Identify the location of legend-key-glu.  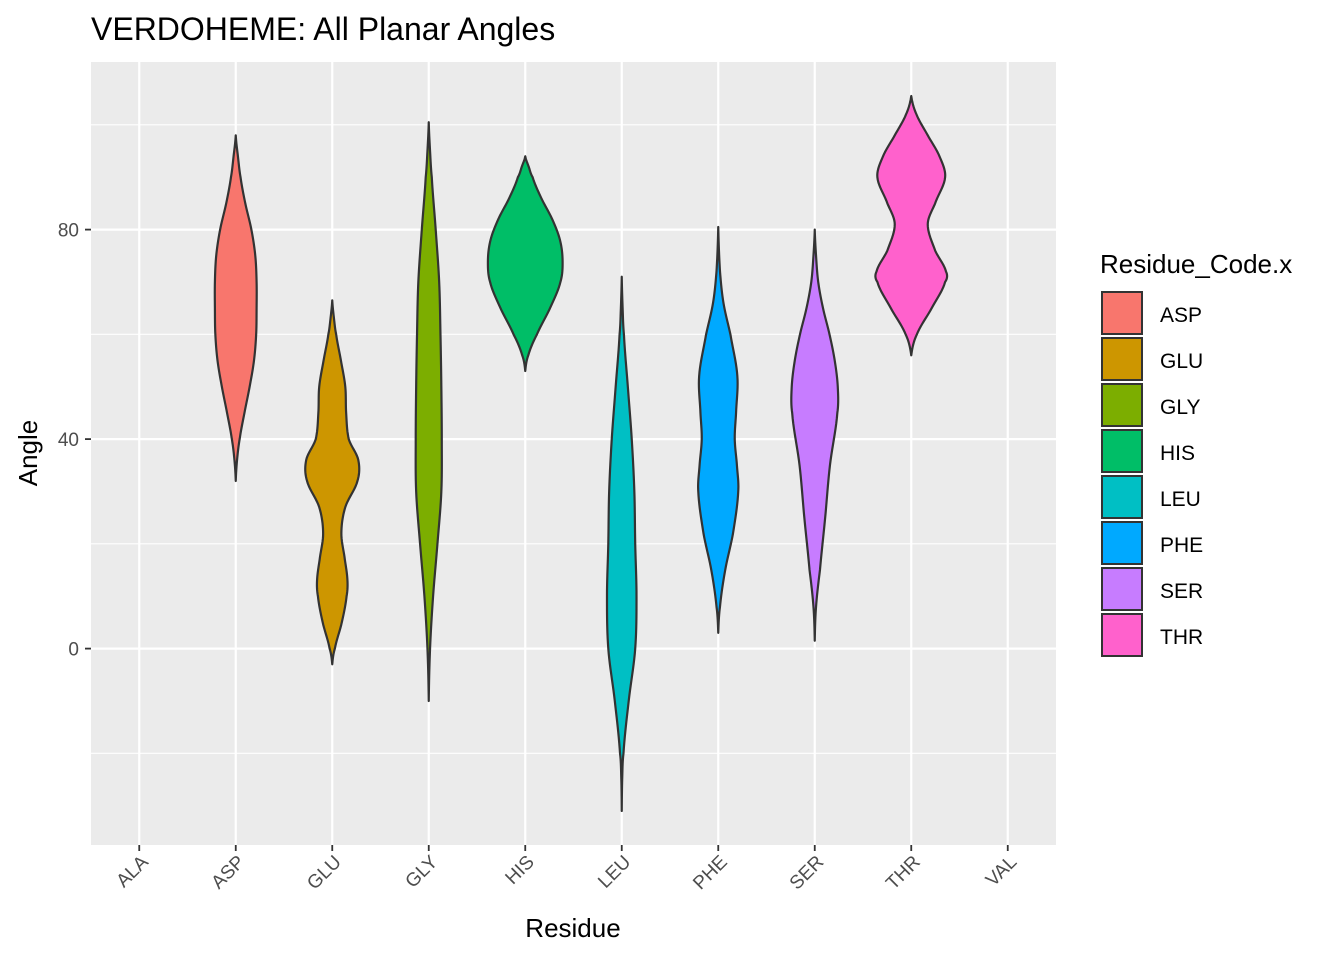
(1122, 359).